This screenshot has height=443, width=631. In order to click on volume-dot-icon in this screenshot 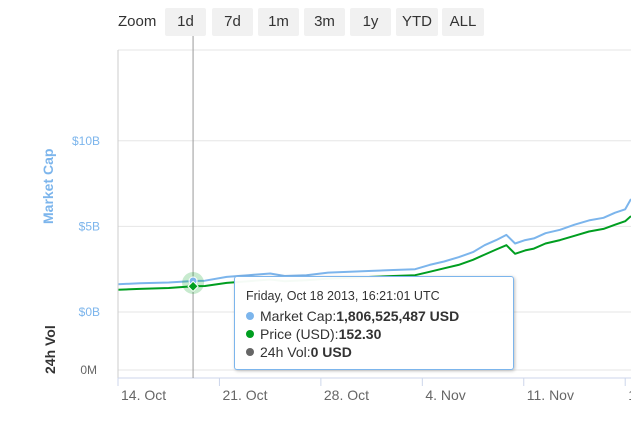, I will do `click(250, 352)`.